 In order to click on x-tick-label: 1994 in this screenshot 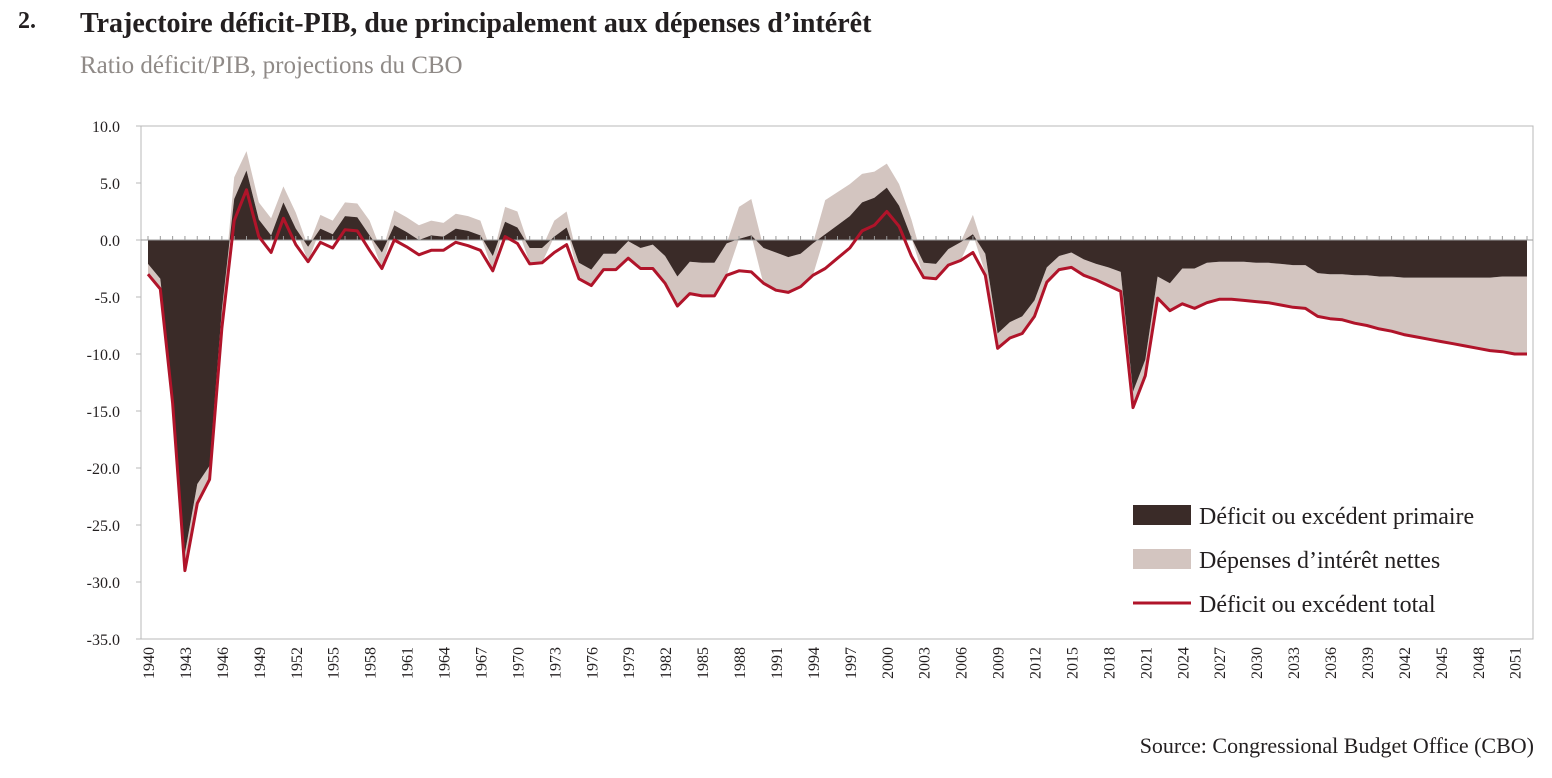, I will do `click(814, 663)`.